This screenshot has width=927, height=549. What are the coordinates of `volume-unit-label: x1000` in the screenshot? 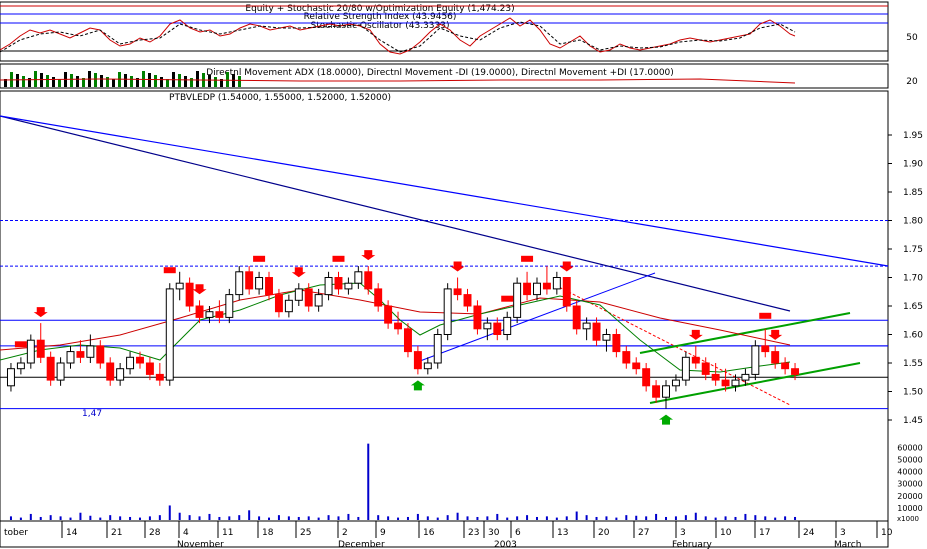 It's located at (908, 519).